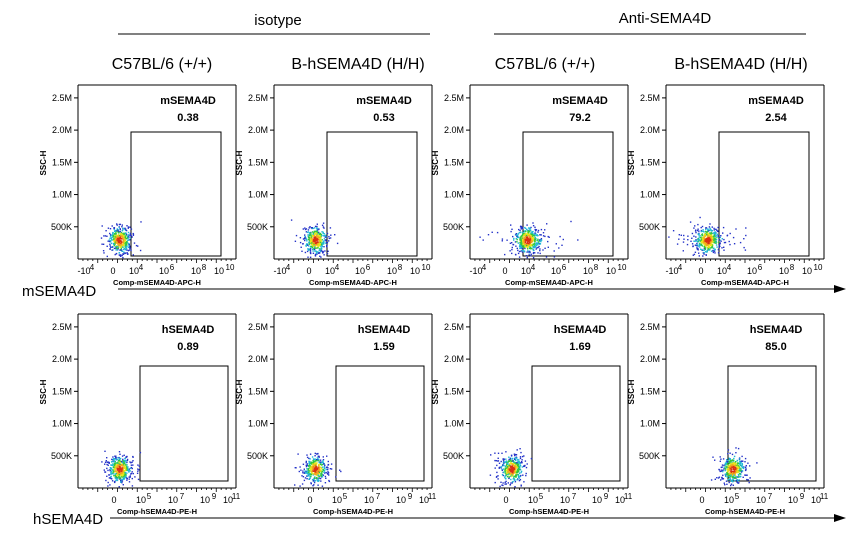 This screenshot has height=541, width=866. I want to click on x-tick-label: 10, so click(134, 271).